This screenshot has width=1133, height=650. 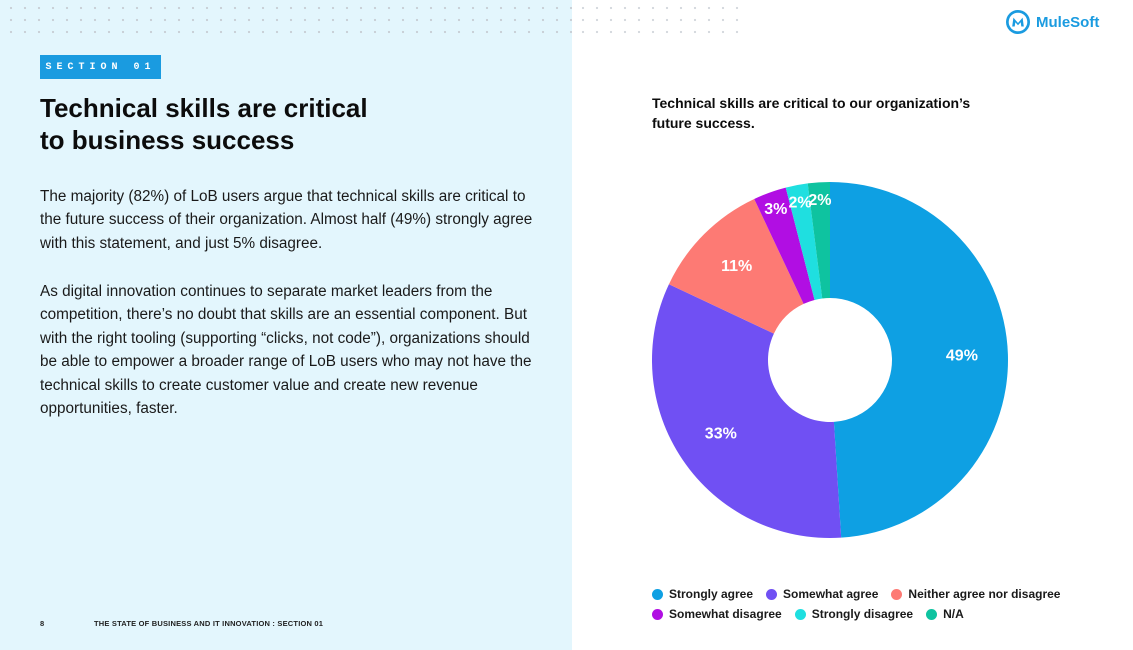 I want to click on slice-label: 49%, so click(x=962, y=355).